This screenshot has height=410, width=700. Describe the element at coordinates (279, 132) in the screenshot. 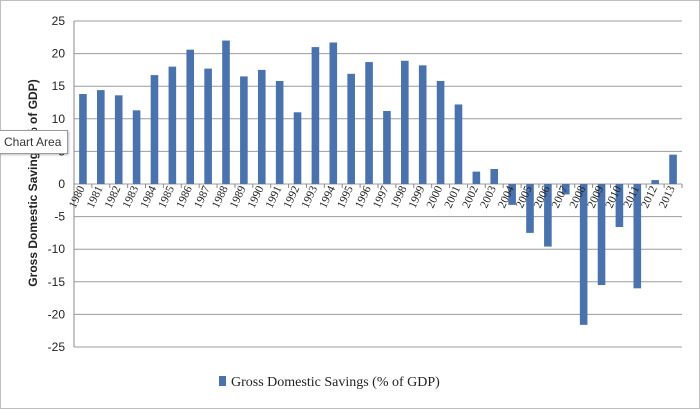

I see `bar-1991` at that location.